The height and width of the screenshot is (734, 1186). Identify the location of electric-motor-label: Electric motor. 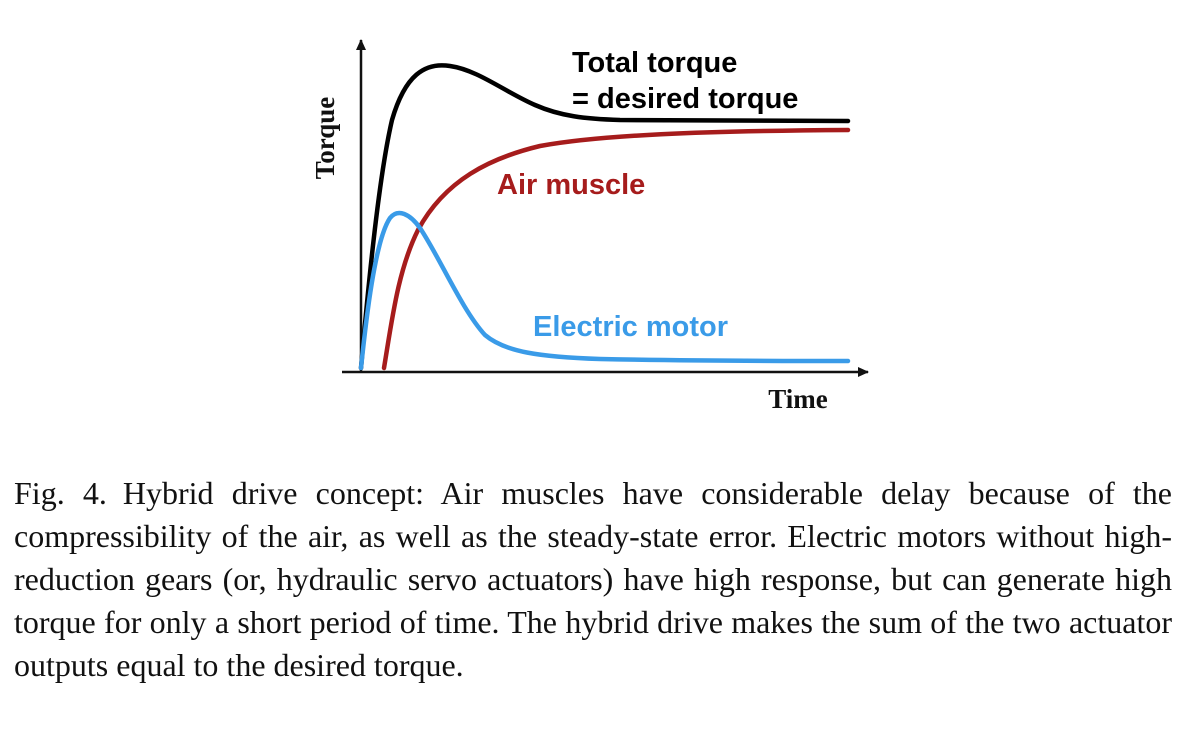
(630, 327).